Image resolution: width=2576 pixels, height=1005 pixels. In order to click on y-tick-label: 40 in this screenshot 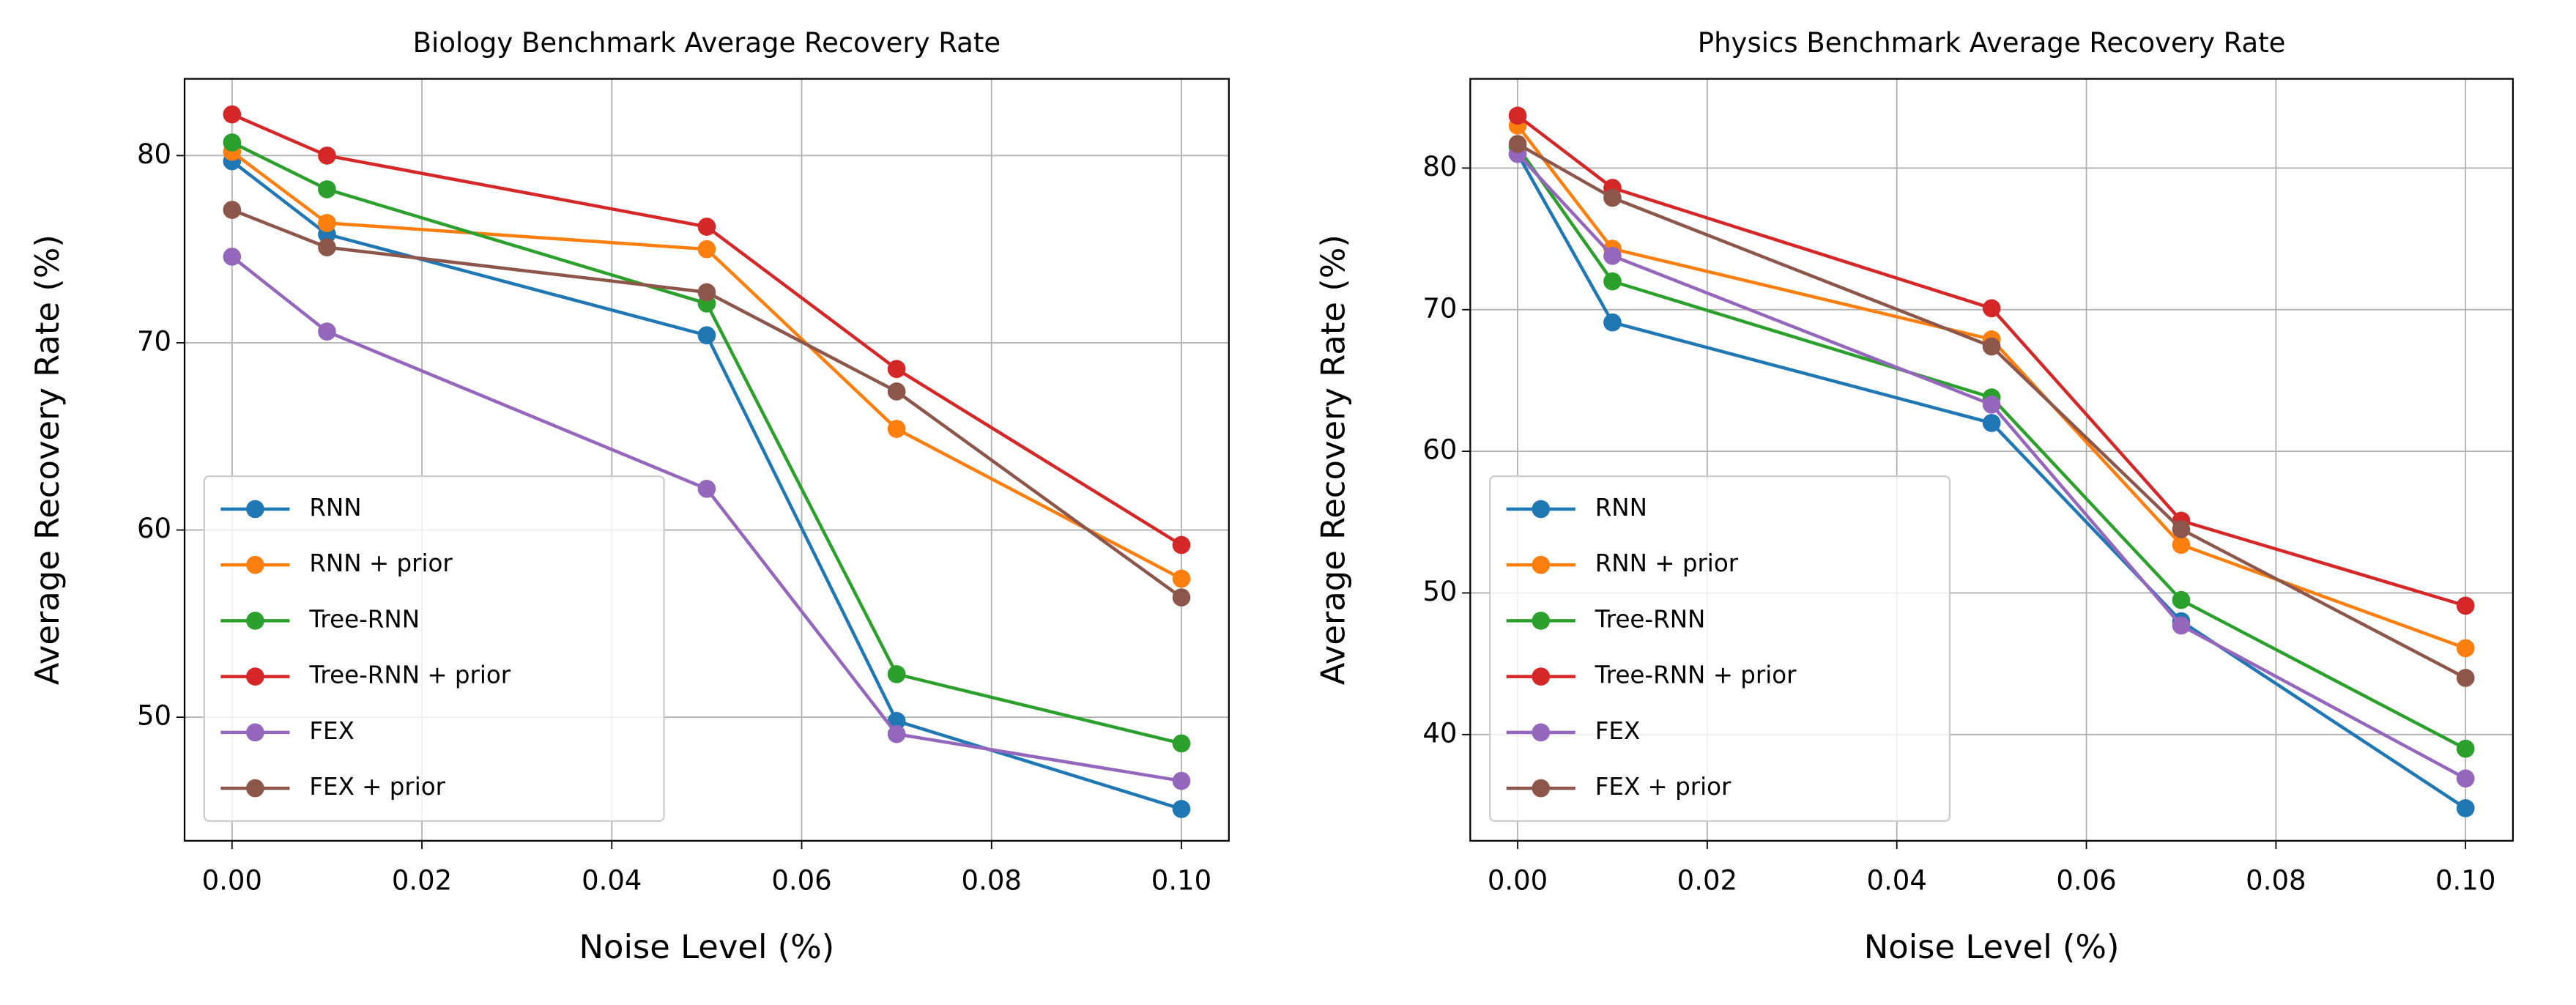, I will do `click(1439, 733)`.